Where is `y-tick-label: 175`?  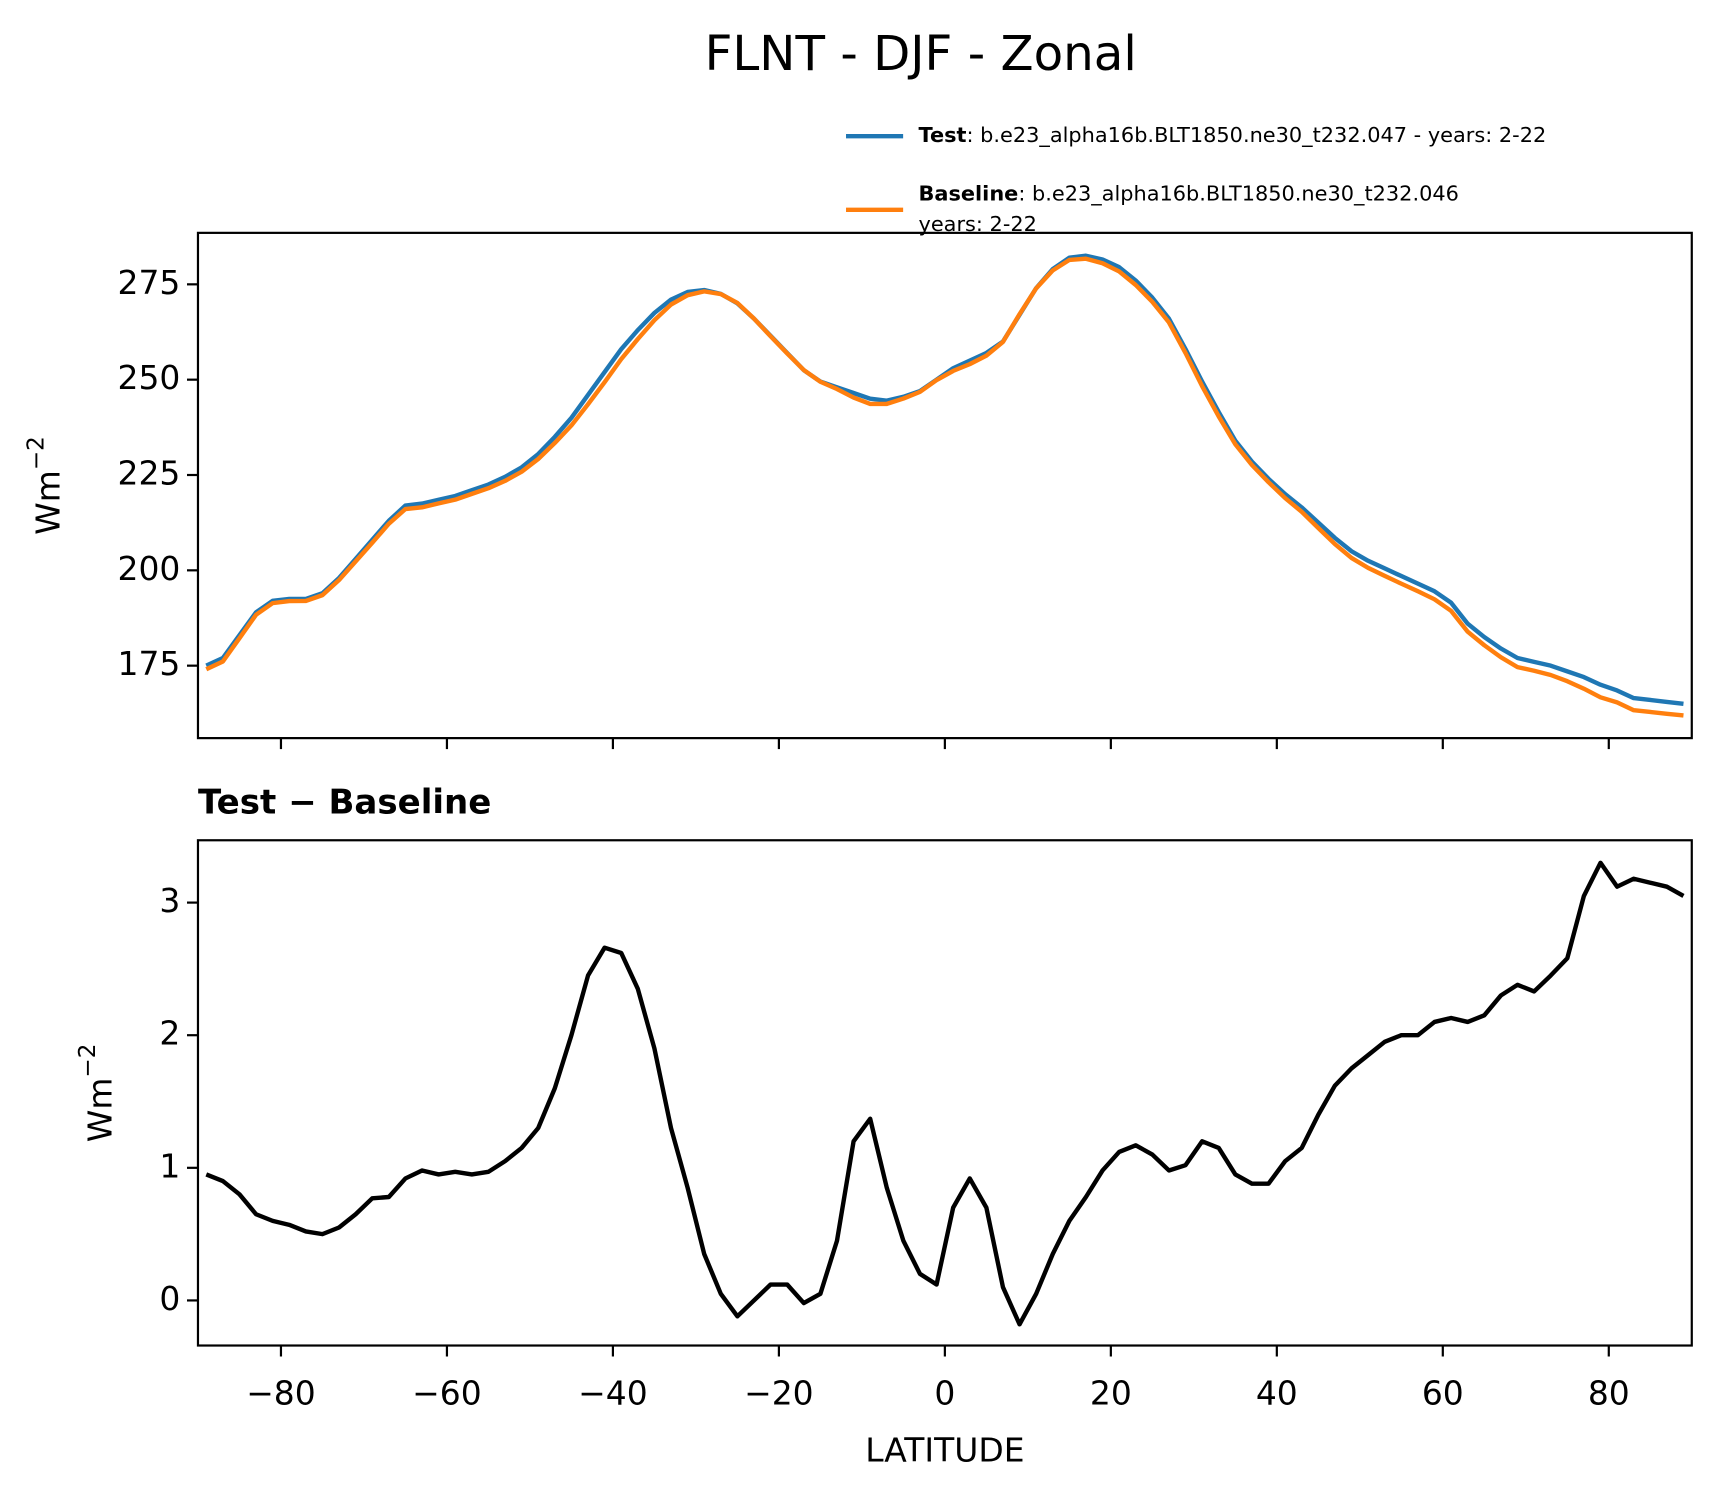 y-tick-label: 175 is located at coordinates (149, 663).